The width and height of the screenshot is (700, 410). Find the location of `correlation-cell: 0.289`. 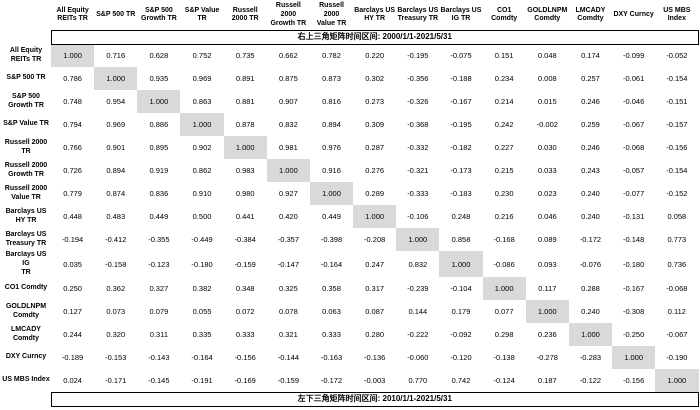

correlation-cell: 0.289 is located at coordinates (375, 193).